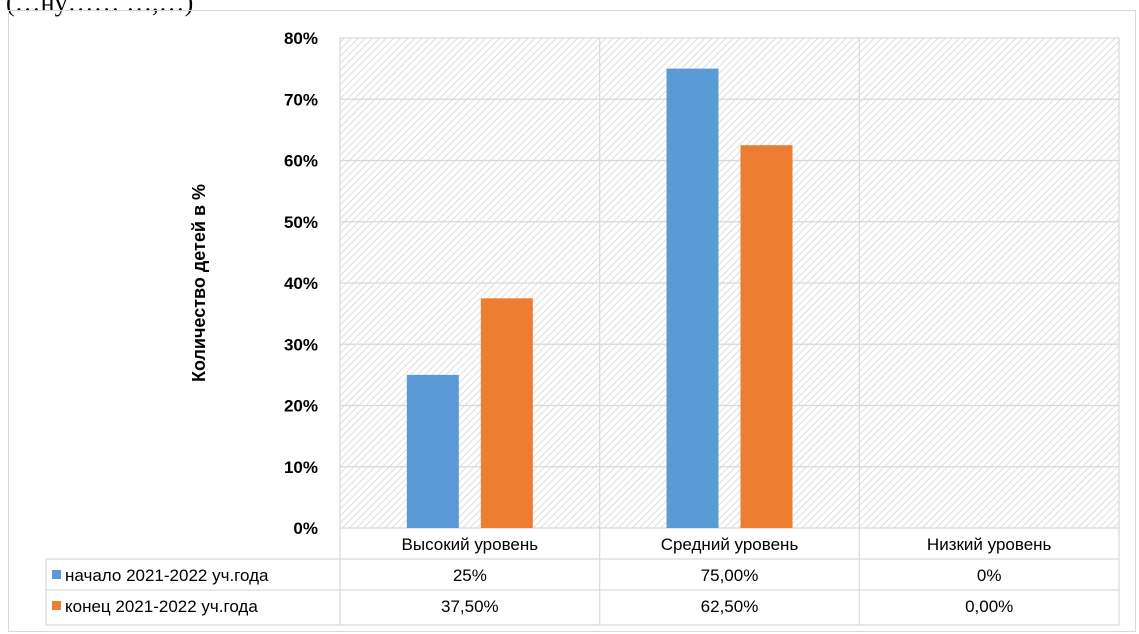 This screenshot has height=634, width=1139. I want to click on y-axis-title: Количество детей в %, so click(199, 283).